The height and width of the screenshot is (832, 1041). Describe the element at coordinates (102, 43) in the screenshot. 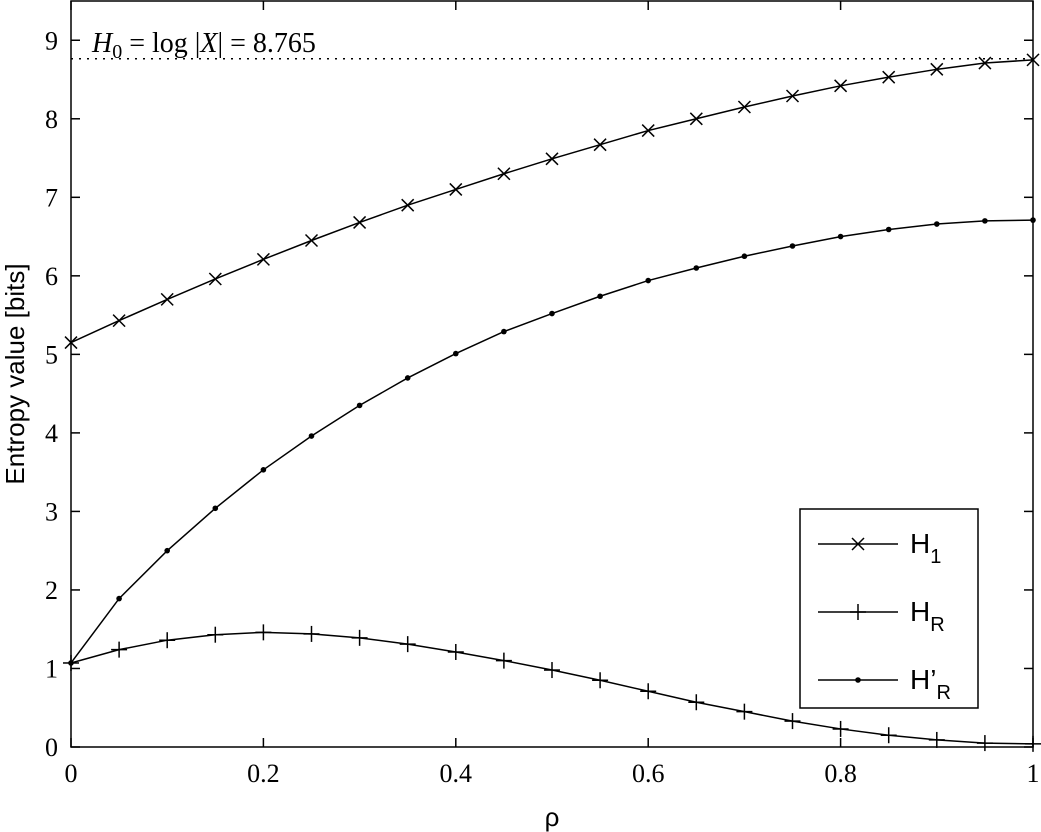

I see `h0-symbol: H` at that location.